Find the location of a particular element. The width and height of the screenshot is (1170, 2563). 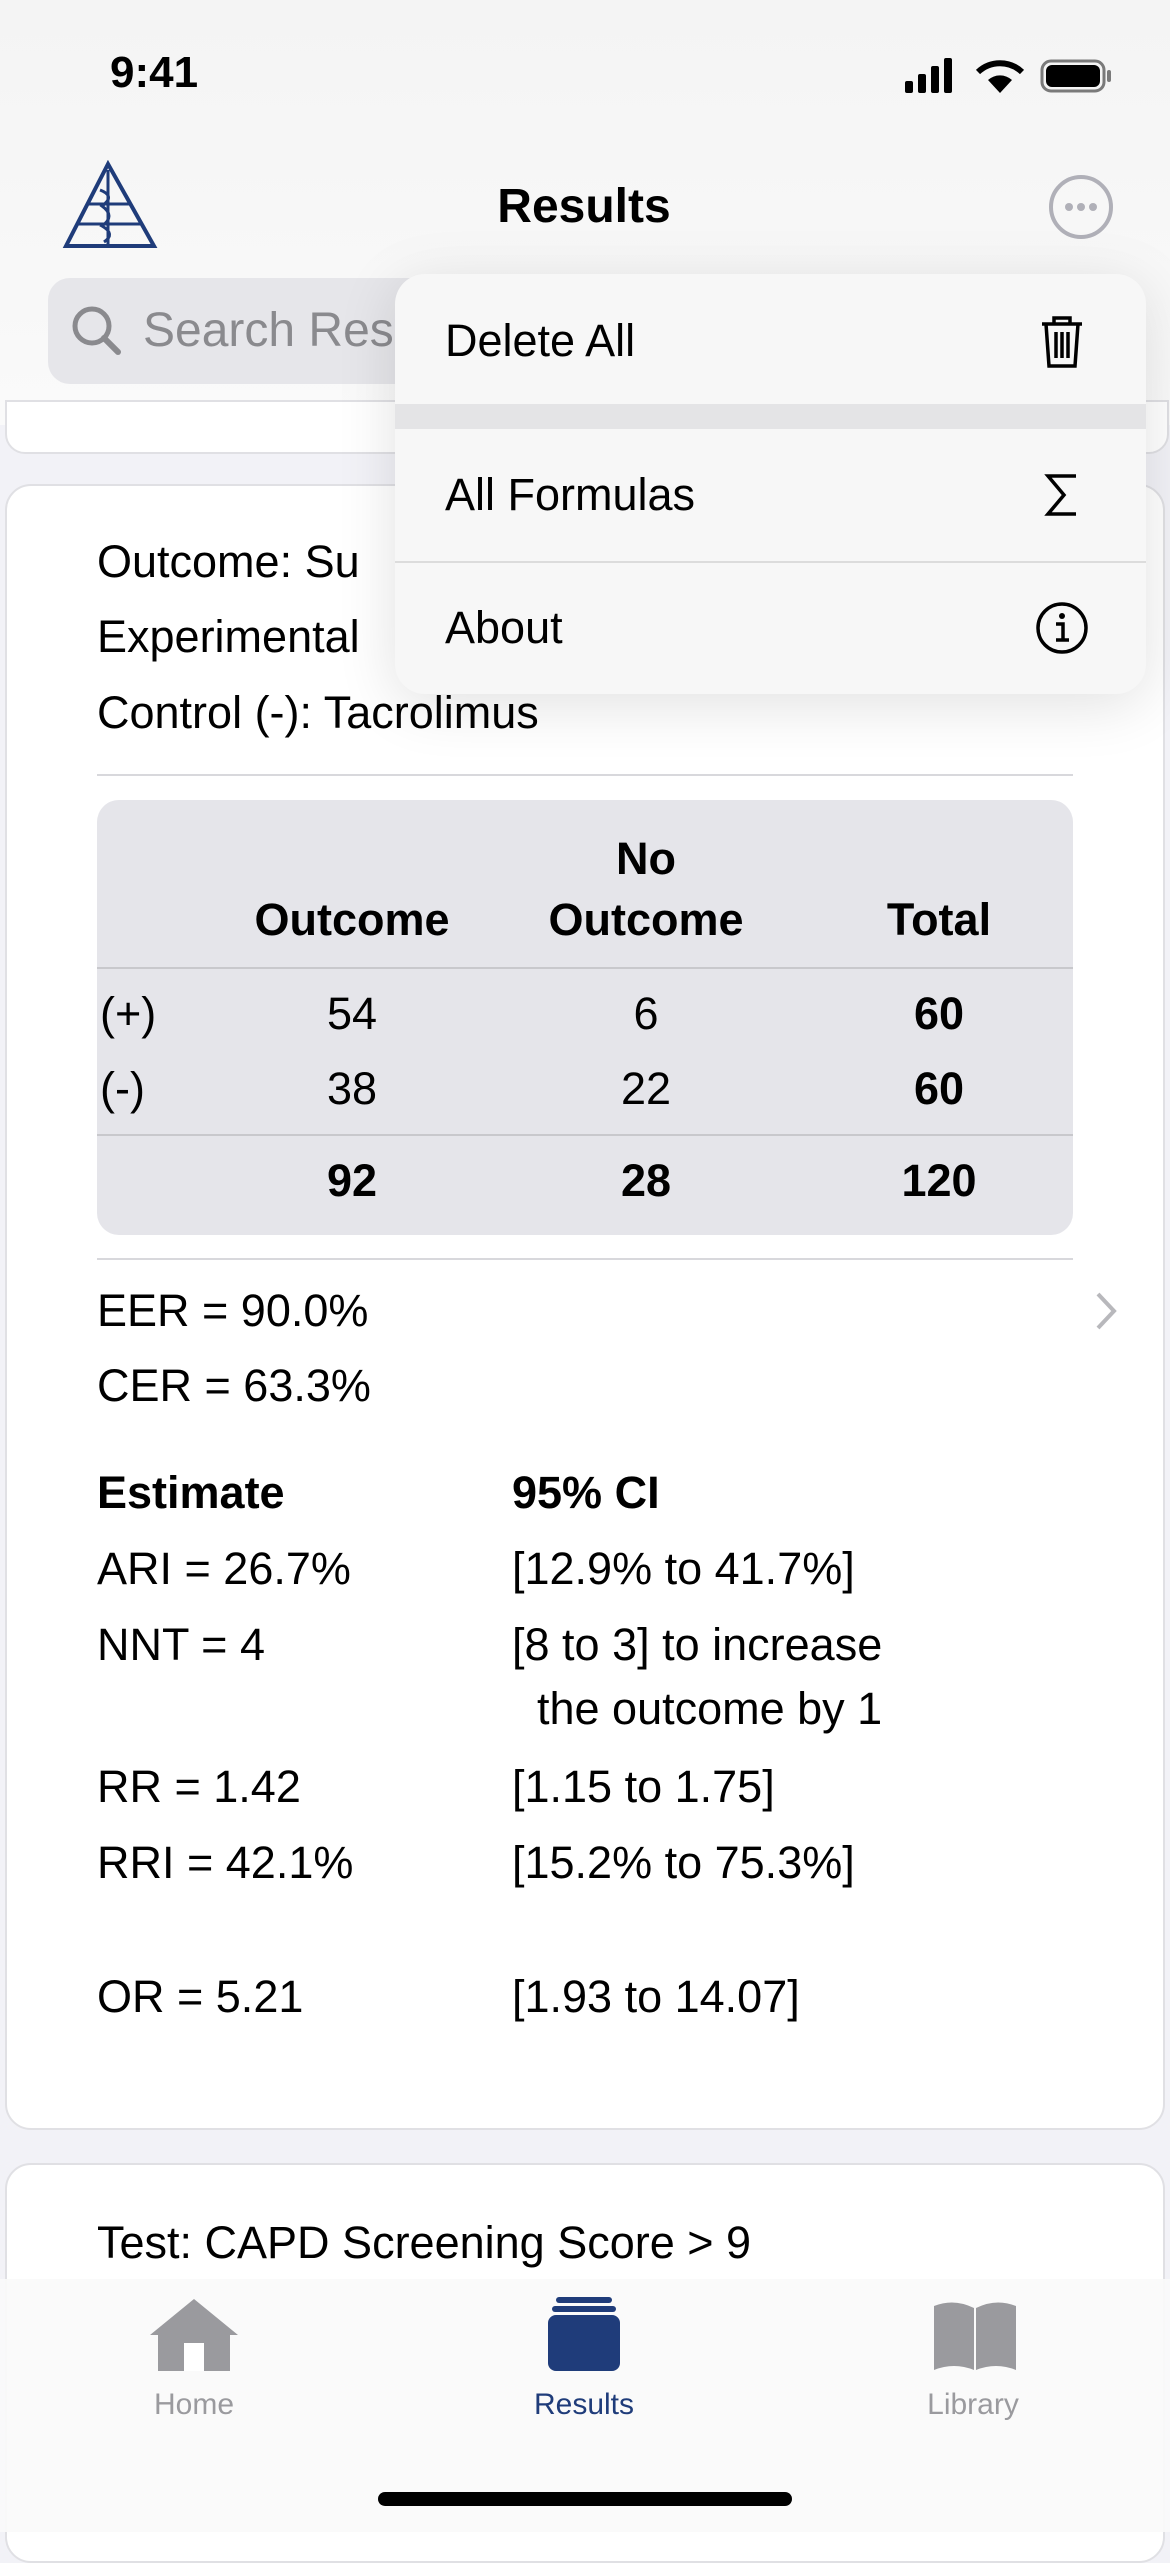

table-cell: 38 is located at coordinates (352, 1088).